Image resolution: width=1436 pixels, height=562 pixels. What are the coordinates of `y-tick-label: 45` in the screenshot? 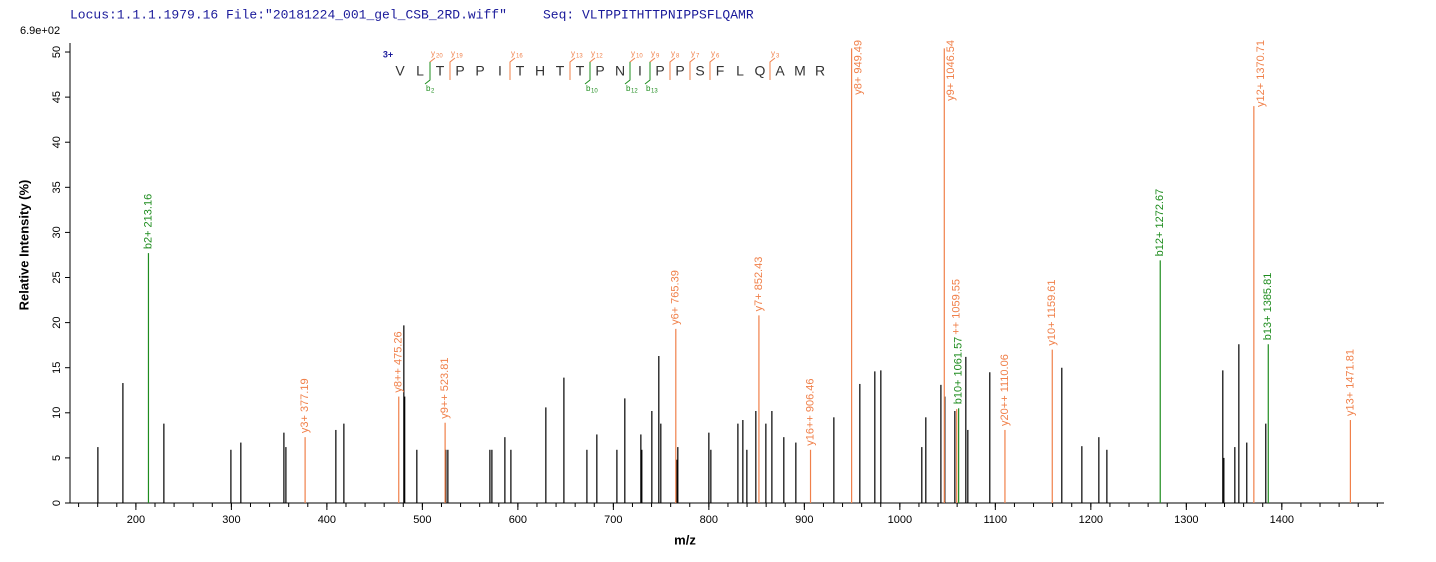 It's located at (57, 97).